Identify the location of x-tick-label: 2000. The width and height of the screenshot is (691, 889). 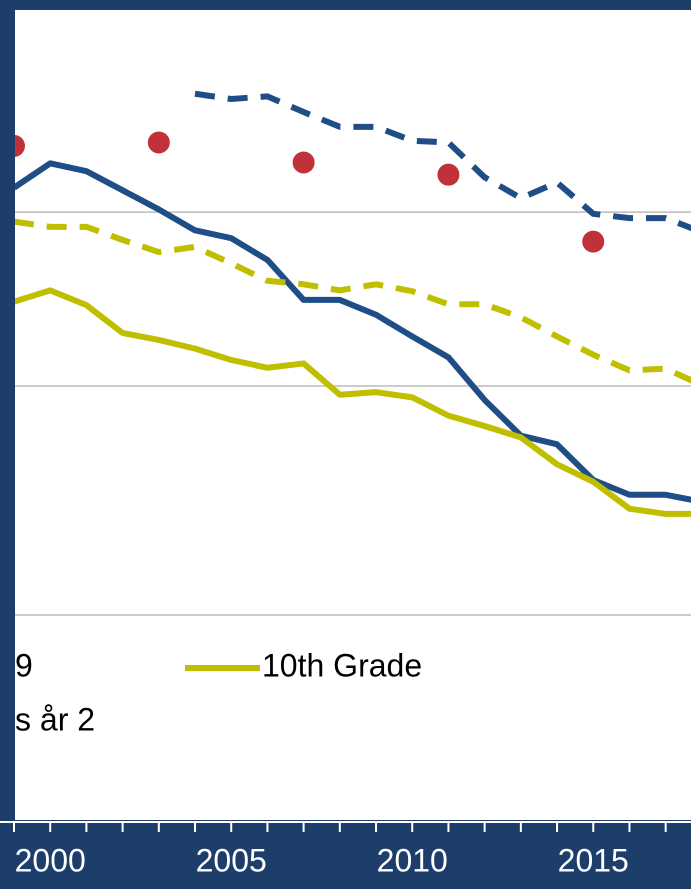
(50, 860).